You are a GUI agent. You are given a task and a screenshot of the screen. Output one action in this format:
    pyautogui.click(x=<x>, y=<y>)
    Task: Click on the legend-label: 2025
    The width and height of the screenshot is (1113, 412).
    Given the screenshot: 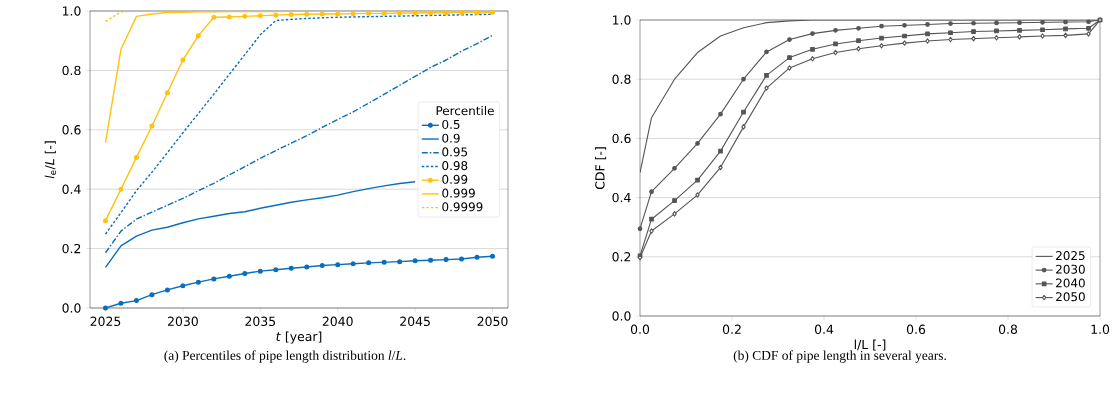 What is the action you would take?
    pyautogui.click(x=1070, y=256)
    